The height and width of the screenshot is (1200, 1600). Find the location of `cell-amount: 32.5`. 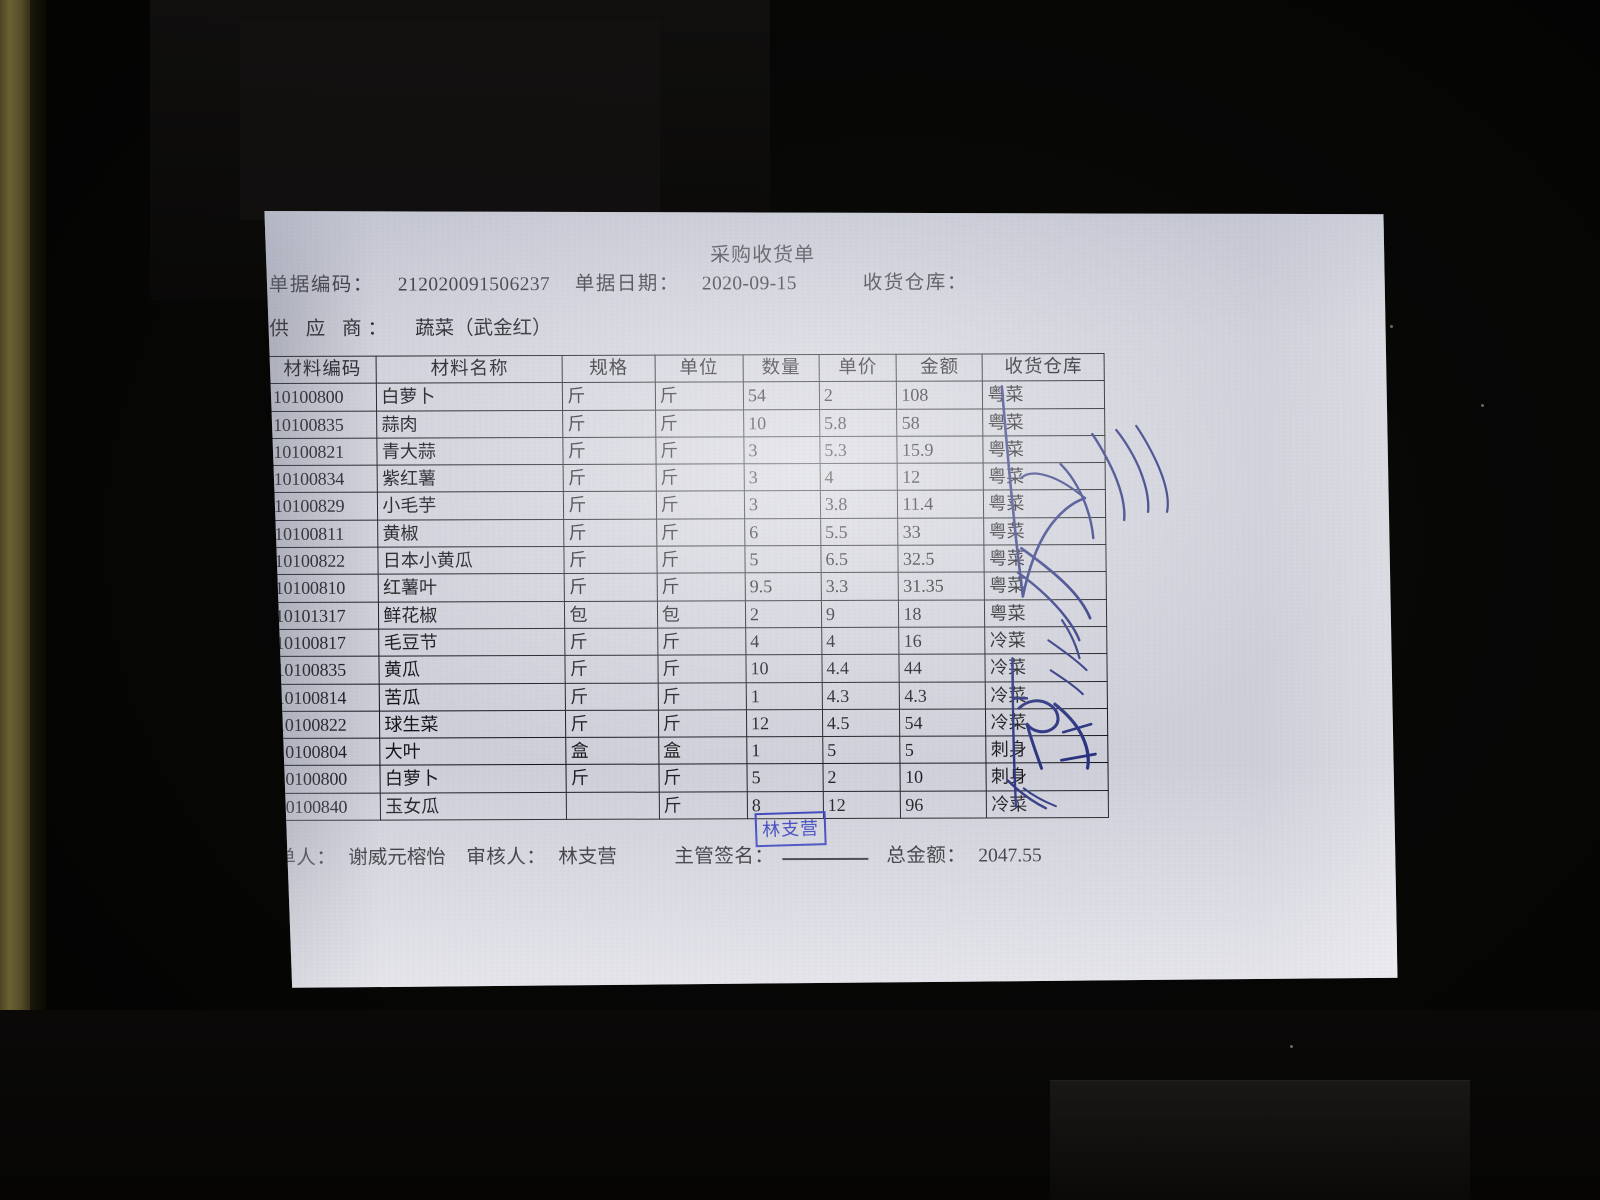

cell-amount: 32.5 is located at coordinates (941, 559).